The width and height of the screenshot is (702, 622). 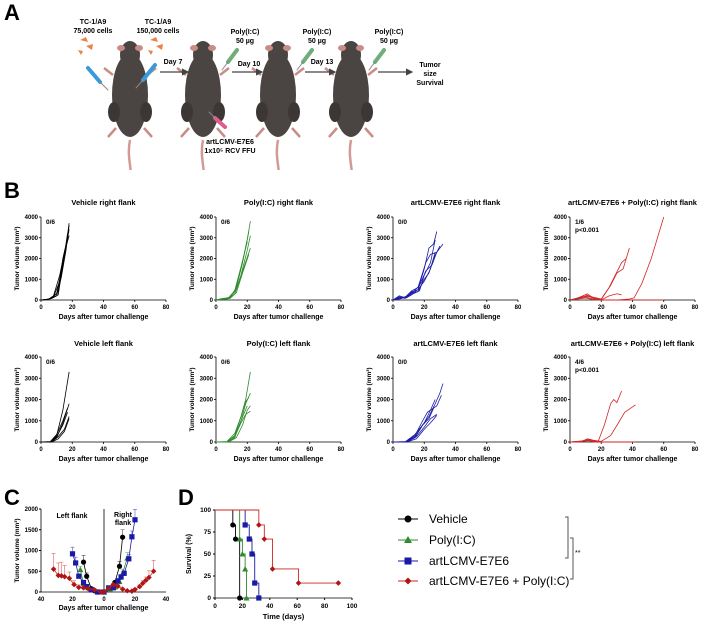 What do you see at coordinates (12, 12) in the screenshot?
I see `panel-label-a: A` at bounding box center [12, 12].